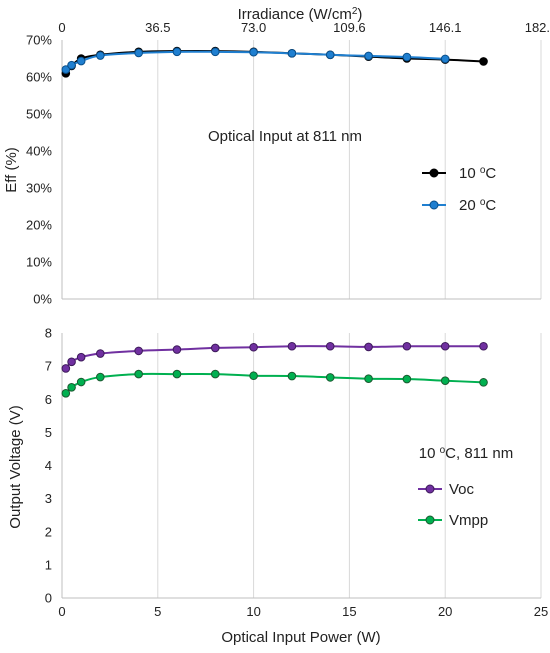  What do you see at coordinates (48, 498) in the screenshot?
I see `y-tick-label: 3` at bounding box center [48, 498].